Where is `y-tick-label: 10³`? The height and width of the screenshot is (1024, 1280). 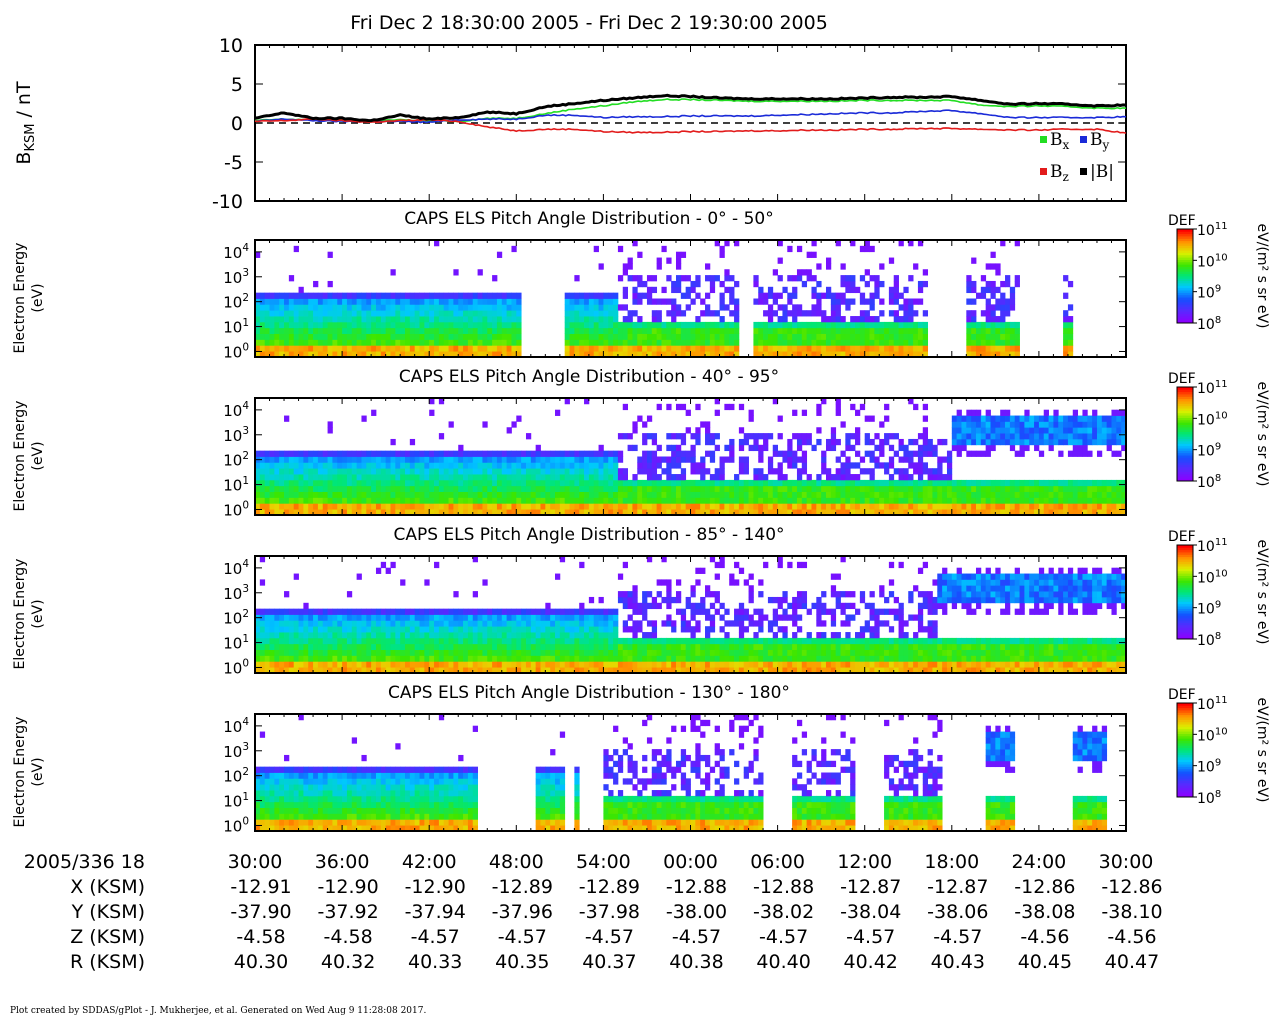
y-tick-label: 10³ is located at coordinates (236, 277).